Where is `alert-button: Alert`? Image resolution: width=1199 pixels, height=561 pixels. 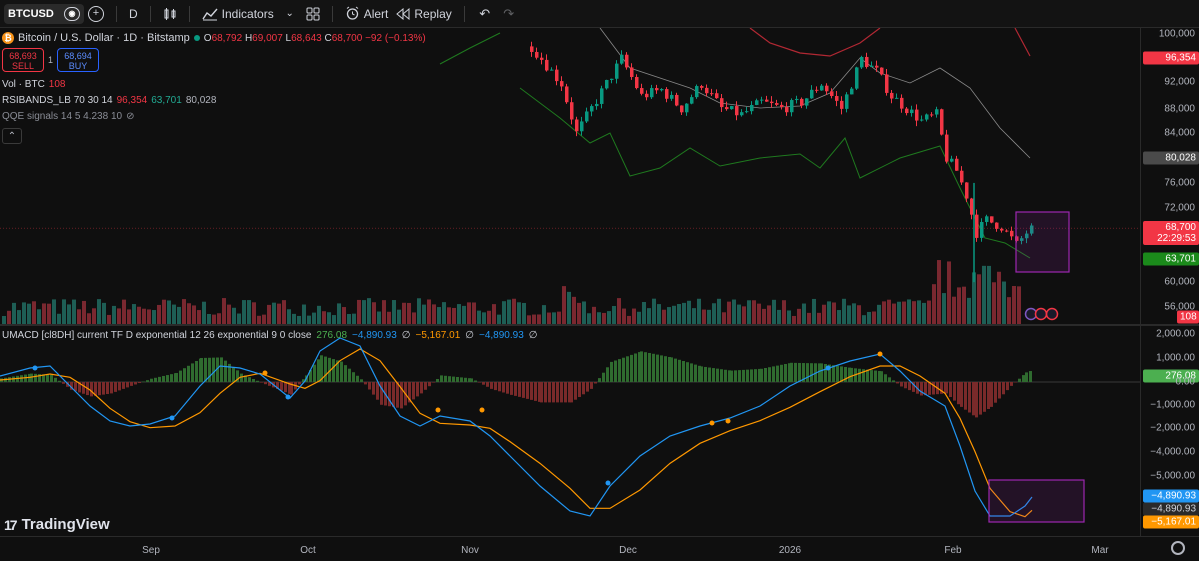
alert-button: Alert is located at coordinates (367, 14).